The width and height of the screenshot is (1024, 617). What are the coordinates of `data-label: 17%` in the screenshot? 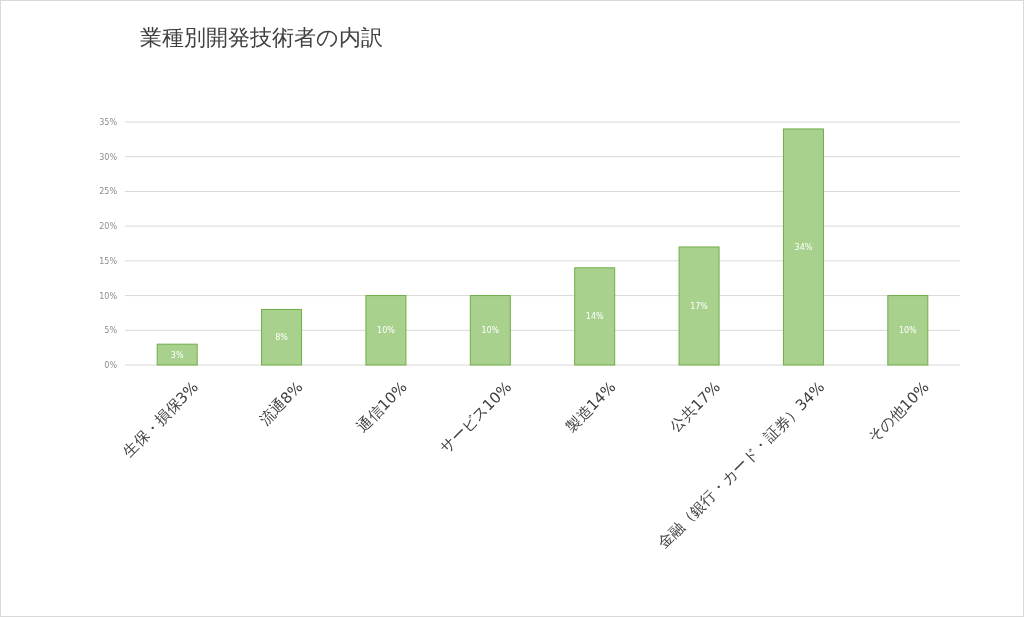 It's located at (699, 306).